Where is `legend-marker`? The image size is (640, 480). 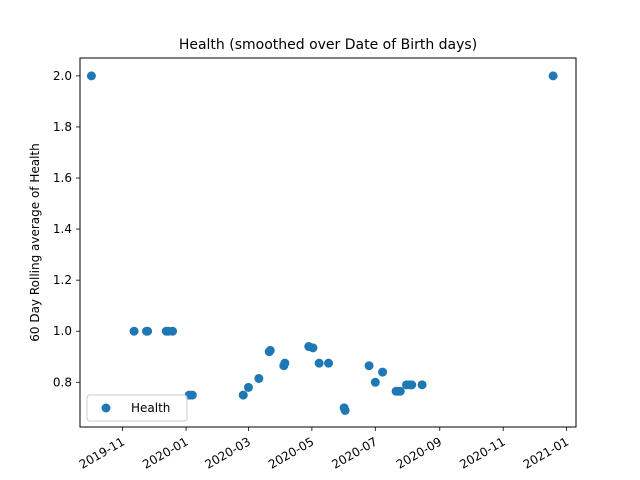
legend-marker is located at coordinates (106, 408).